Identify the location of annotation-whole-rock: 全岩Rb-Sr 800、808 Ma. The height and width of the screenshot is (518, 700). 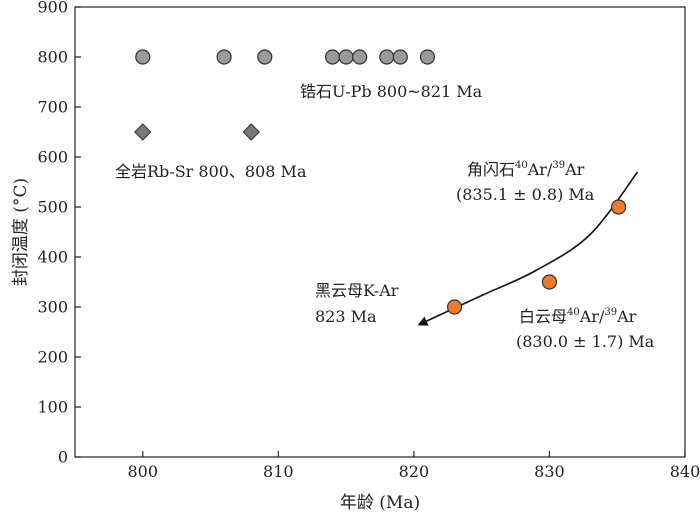
(211, 171).